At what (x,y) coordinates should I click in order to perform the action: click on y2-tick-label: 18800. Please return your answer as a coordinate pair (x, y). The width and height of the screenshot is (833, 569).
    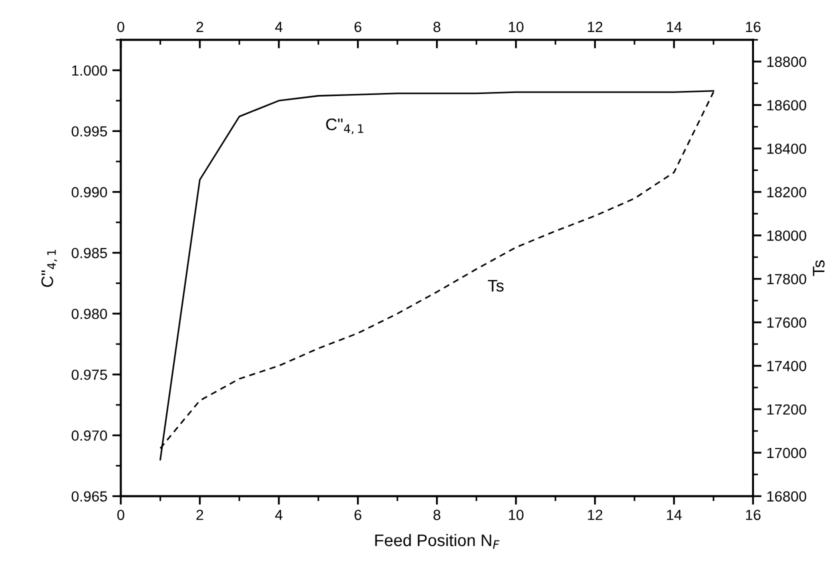
    Looking at the image, I should click on (786, 61).